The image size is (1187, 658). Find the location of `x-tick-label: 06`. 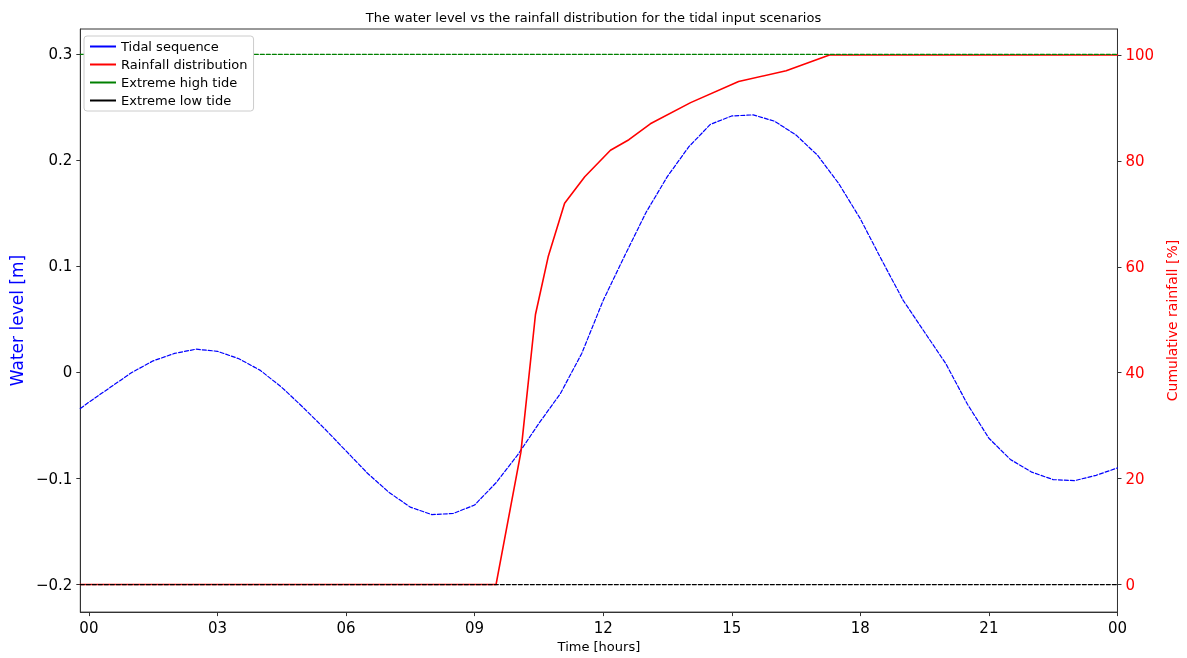

x-tick-label: 06 is located at coordinates (346, 627).